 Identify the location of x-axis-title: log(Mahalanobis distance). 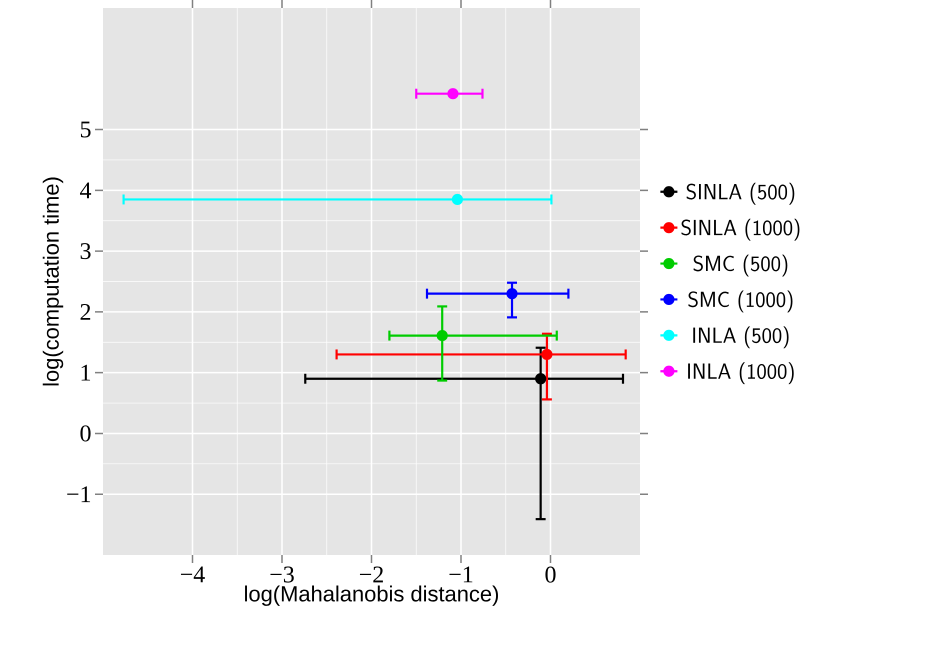
(371, 595).